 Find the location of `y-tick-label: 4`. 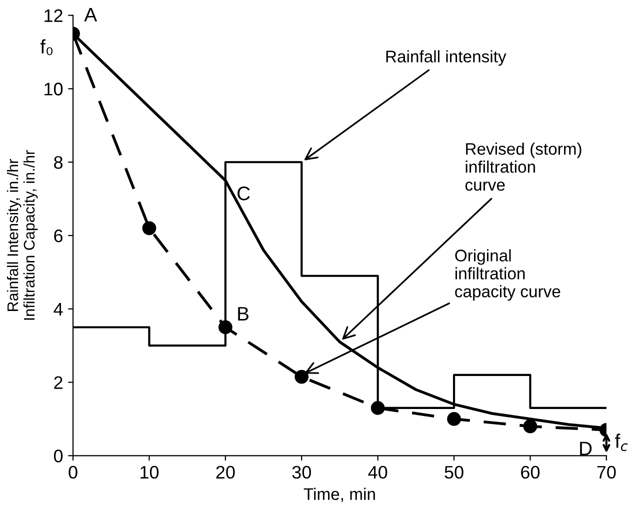

y-tick-label: 4 is located at coordinates (58, 309).